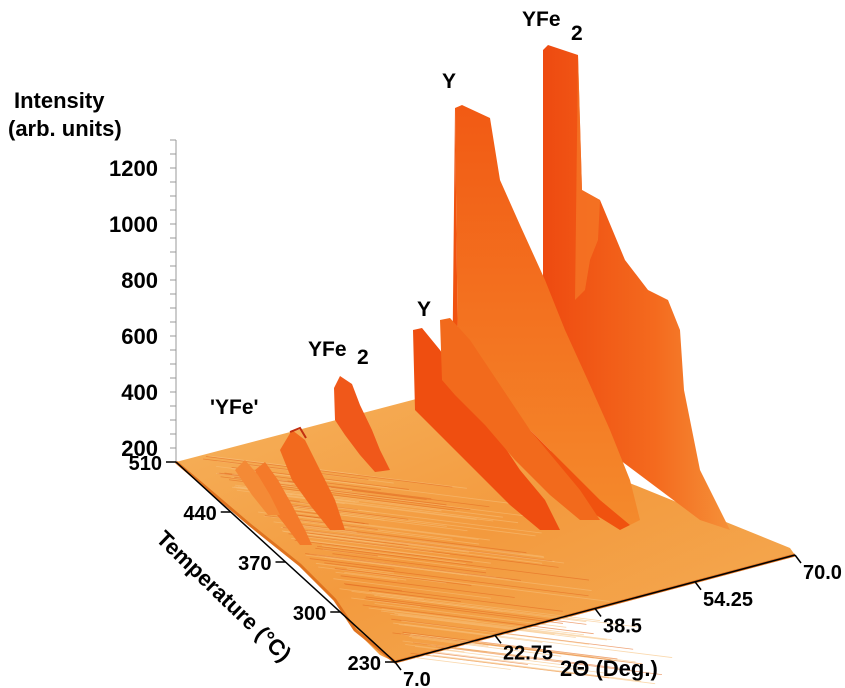 The height and width of the screenshot is (688, 845). What do you see at coordinates (133, 224) in the screenshot?
I see `z-tick-label: 1000` at bounding box center [133, 224].